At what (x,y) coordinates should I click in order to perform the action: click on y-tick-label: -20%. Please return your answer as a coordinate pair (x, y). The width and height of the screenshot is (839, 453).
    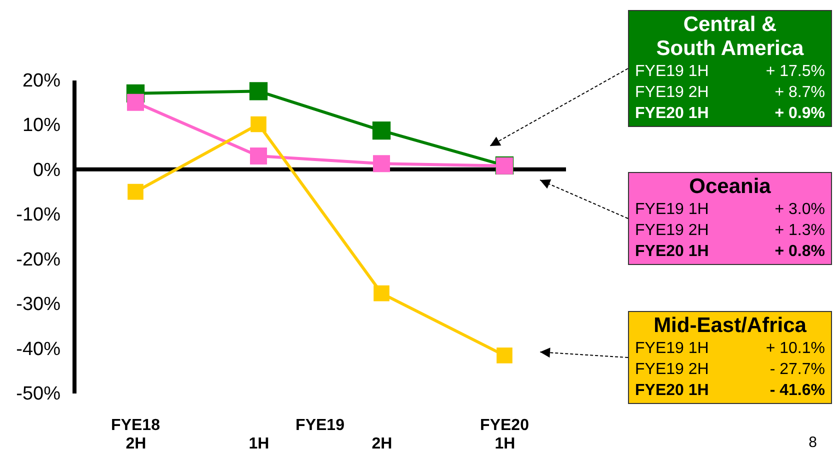
    Looking at the image, I should click on (38, 259).